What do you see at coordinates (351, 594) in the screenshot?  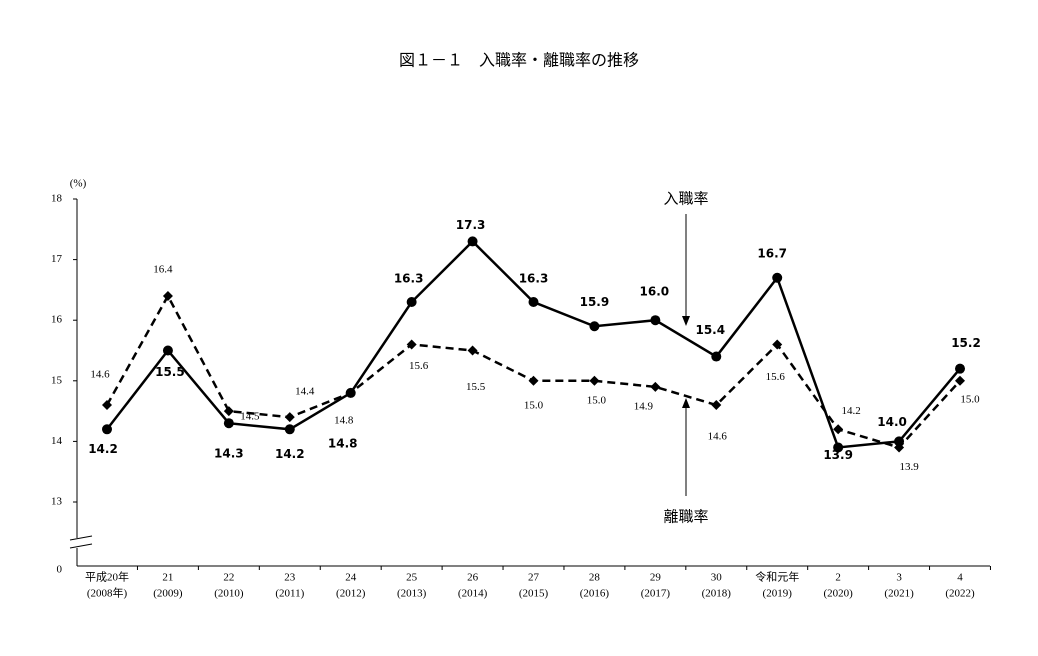 I see `x-tick-label: (2012)` at bounding box center [351, 594].